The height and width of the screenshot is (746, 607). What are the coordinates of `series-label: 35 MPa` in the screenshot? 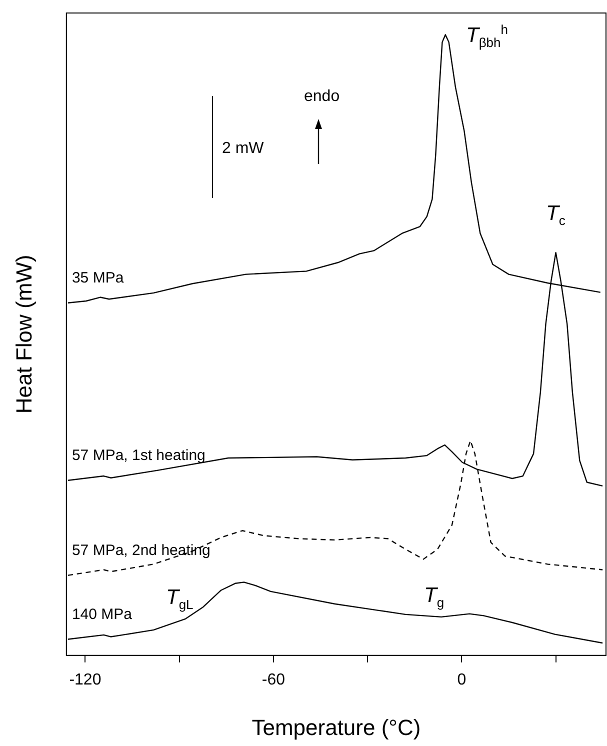 It's located at (98, 277).